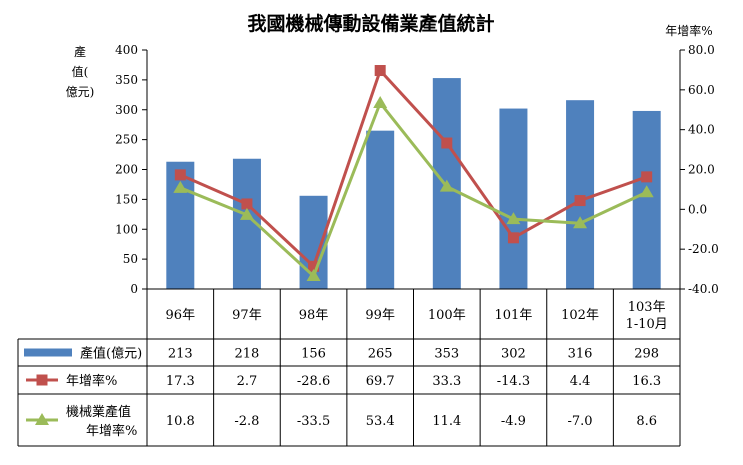 This screenshot has width=743, height=465. Describe the element at coordinates (646, 354) in the screenshot. I see `table-cell-value: 298` at that location.